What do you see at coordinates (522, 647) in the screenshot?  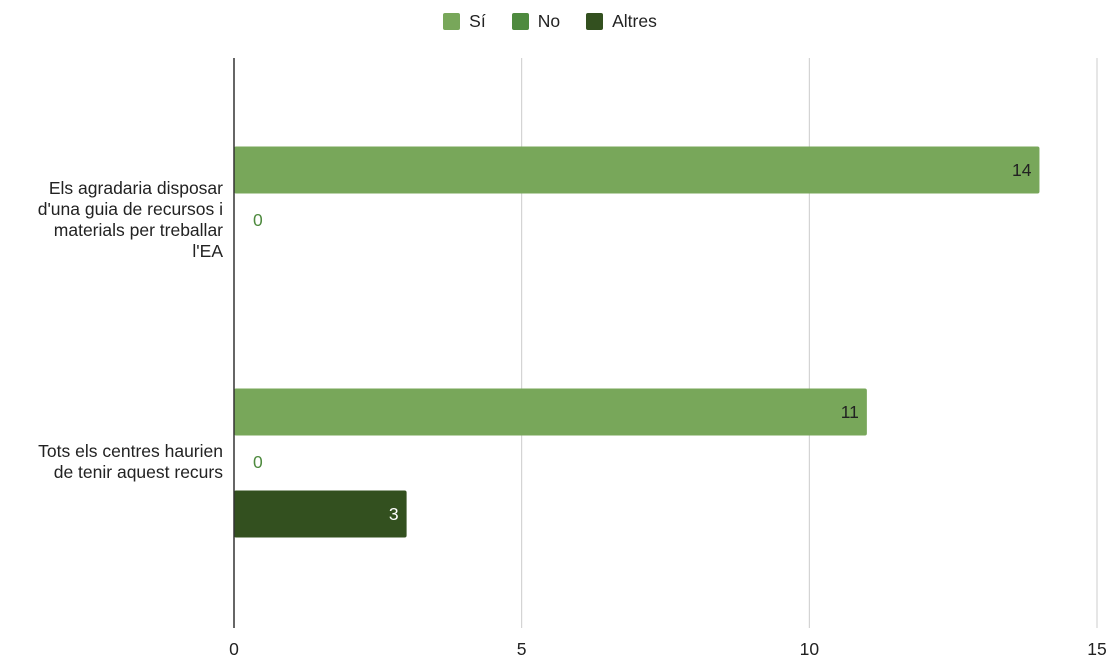 I see `x-tick-label: 5` at bounding box center [522, 647].